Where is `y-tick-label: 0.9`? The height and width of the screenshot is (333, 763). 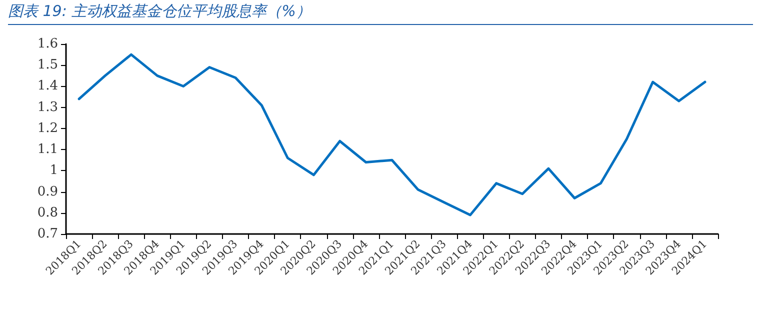 y-tick-label: 0.9 is located at coordinates (47, 192).